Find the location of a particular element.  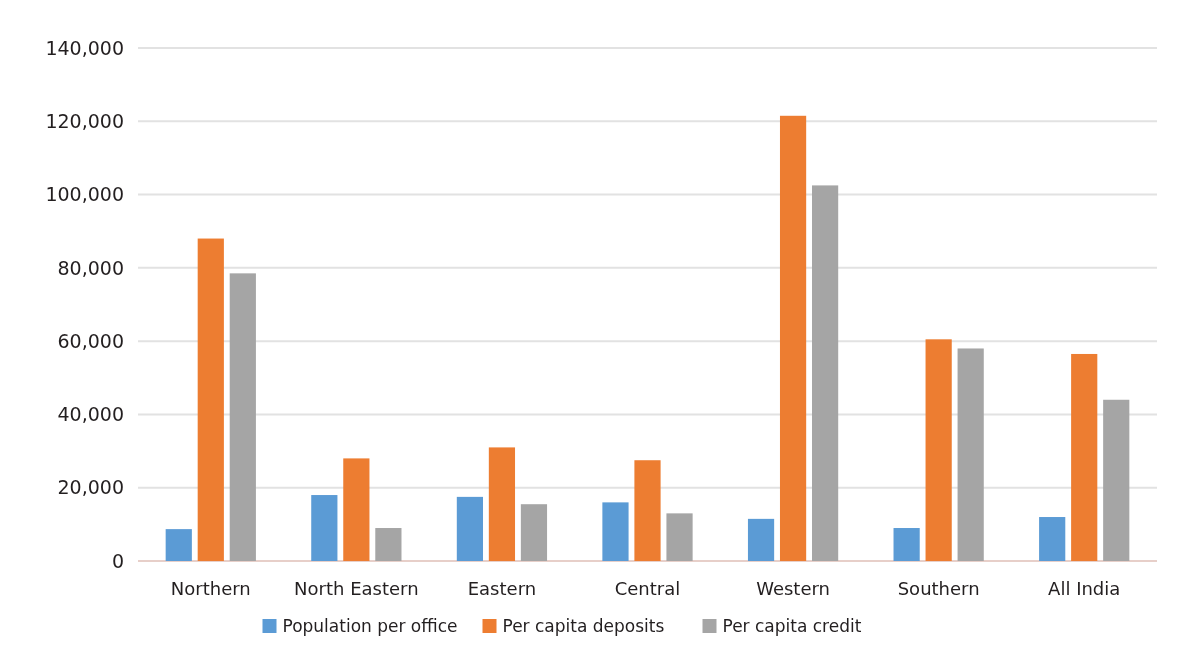

x-tick-label: Southern is located at coordinates (938, 588).